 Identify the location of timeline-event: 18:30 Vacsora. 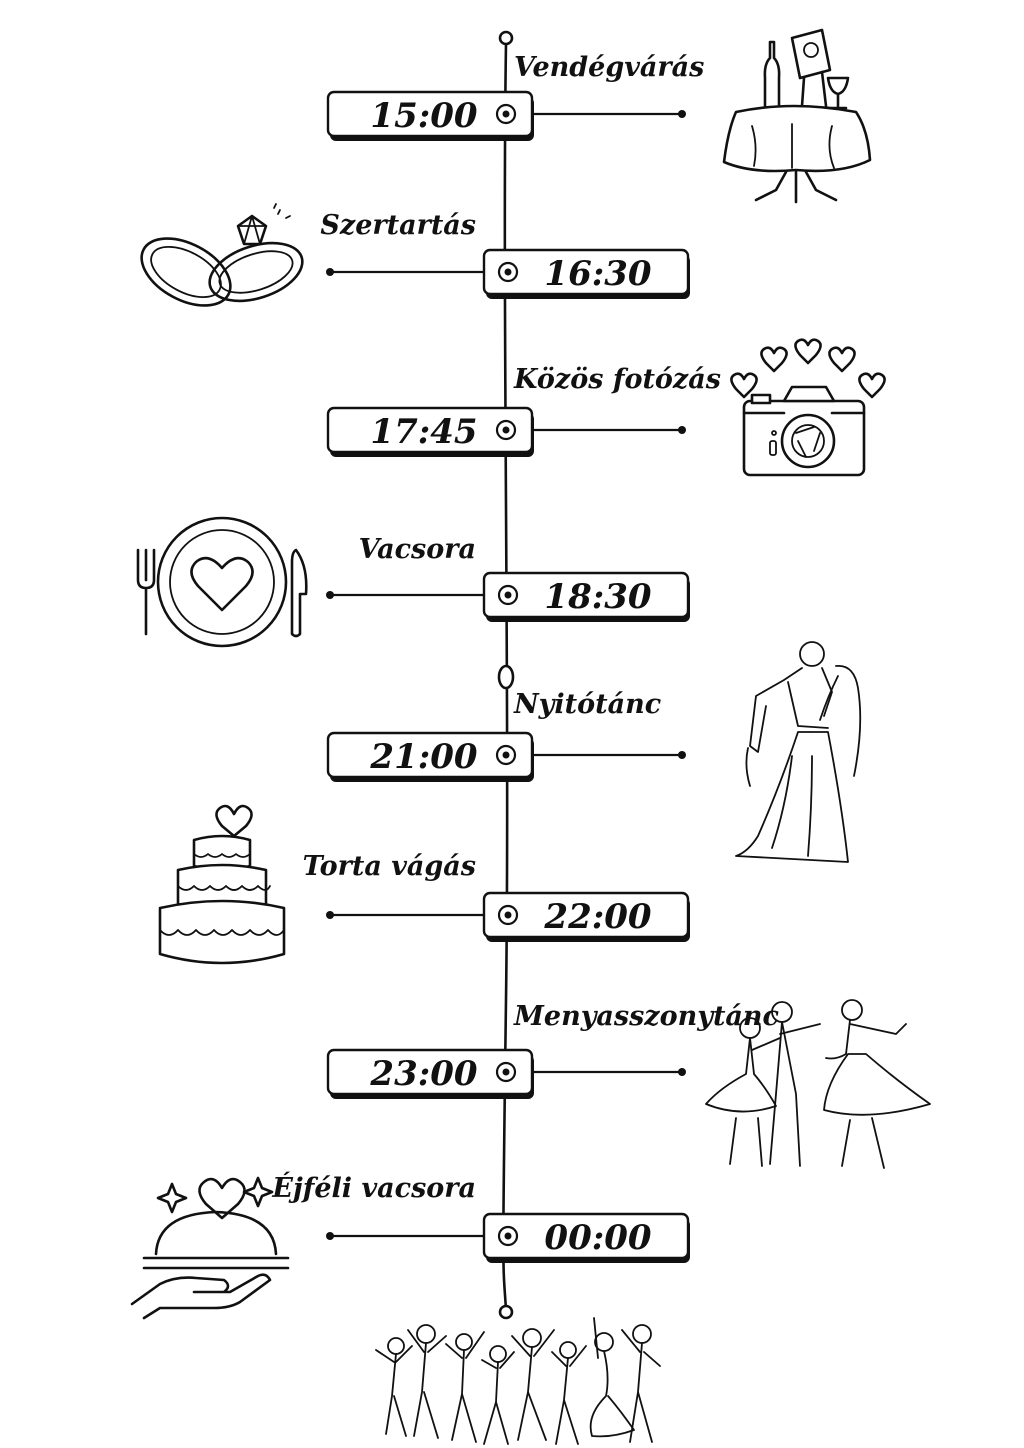
(508, 578).